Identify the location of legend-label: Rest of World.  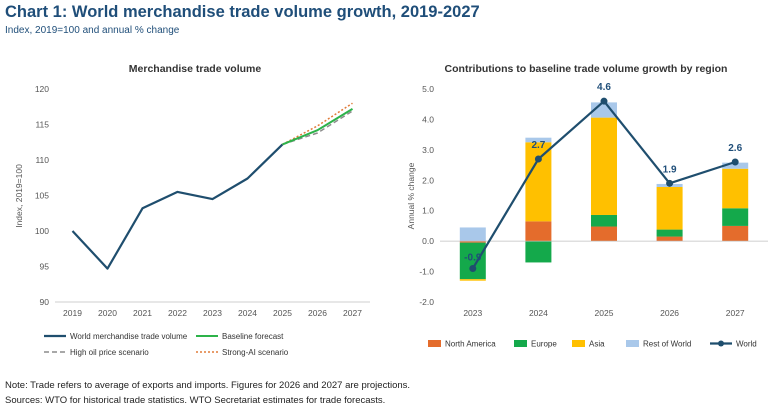
(667, 344).